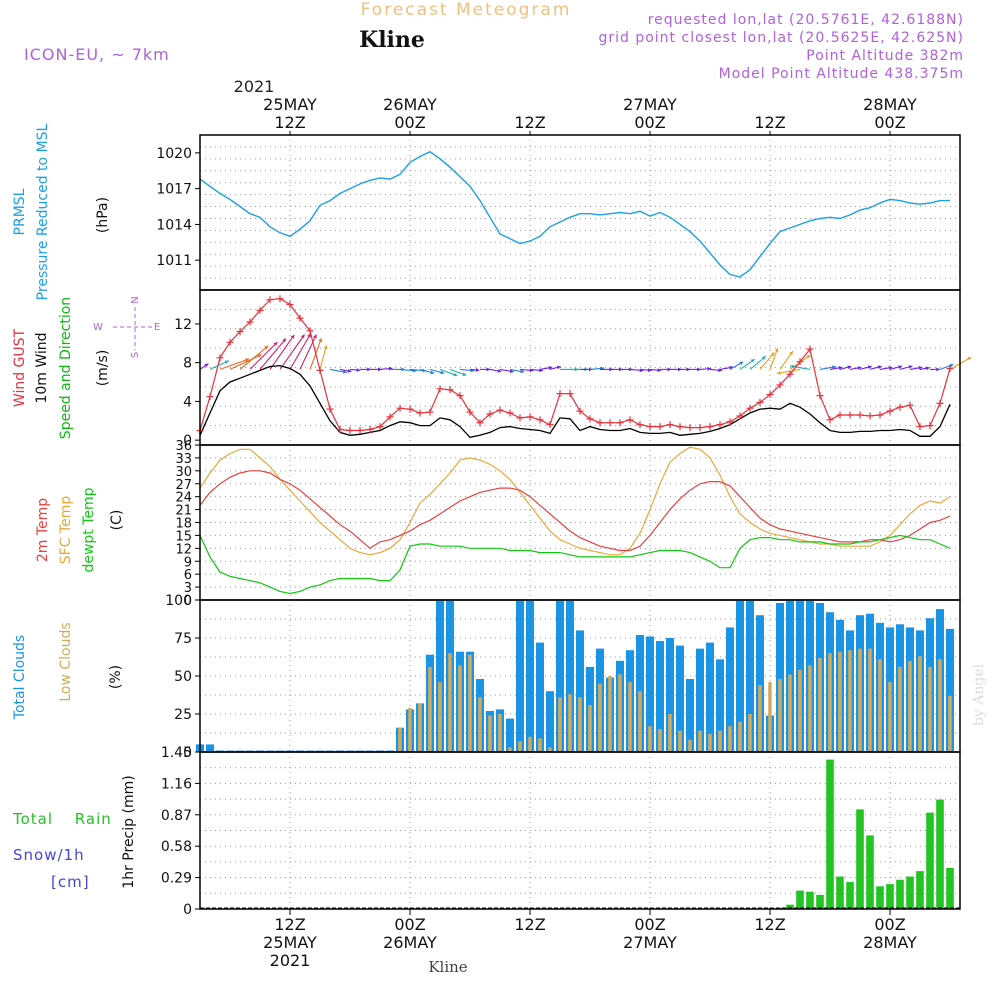 This screenshot has width=1000, height=1004. What do you see at coordinates (176, 816) in the screenshot?
I see `y-tick-label: 0.87` at bounding box center [176, 816].